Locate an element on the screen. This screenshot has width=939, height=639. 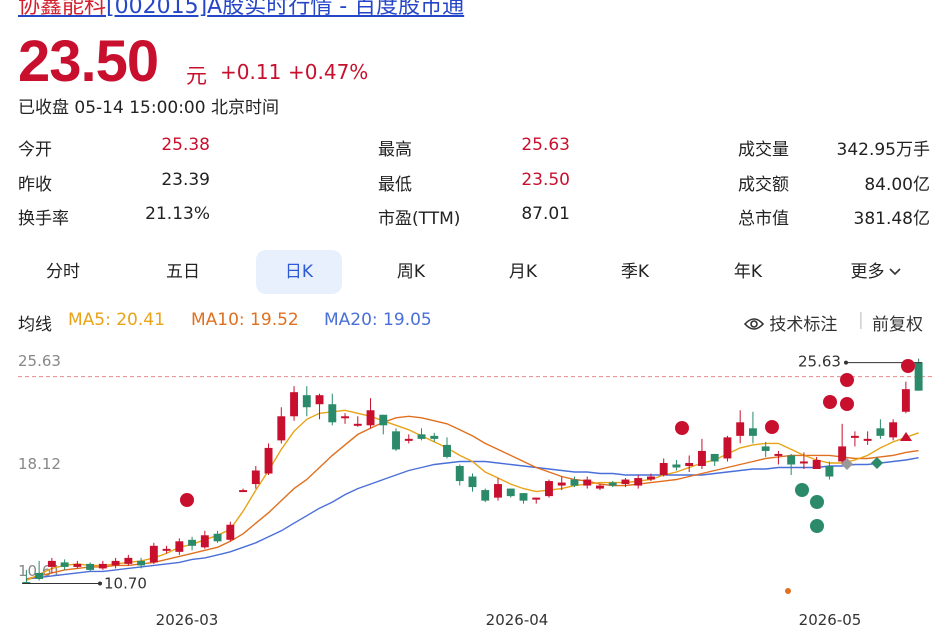
tab-monthly-k: 月K is located at coordinates (523, 272).